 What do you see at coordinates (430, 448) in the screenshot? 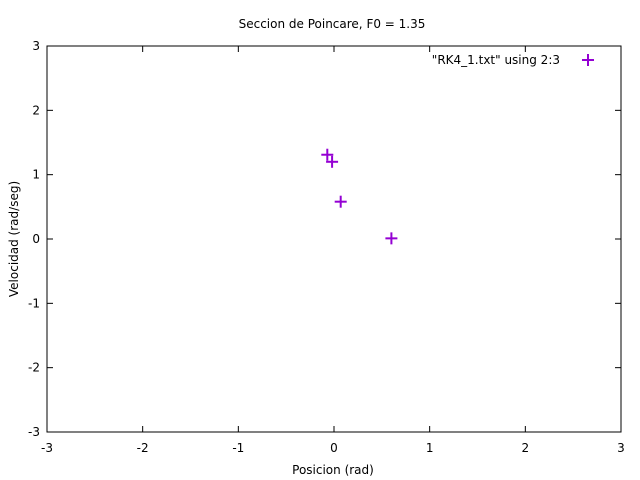
I see `x-tick-label: 1` at bounding box center [430, 448].